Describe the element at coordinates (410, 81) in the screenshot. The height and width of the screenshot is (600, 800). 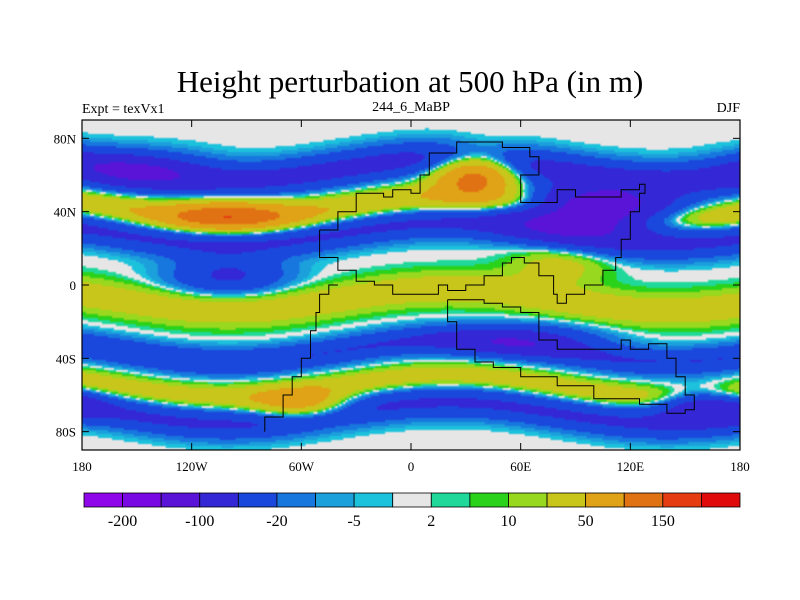
I see `chart-title: Height perturbation at 500 hPa (in m)` at that location.